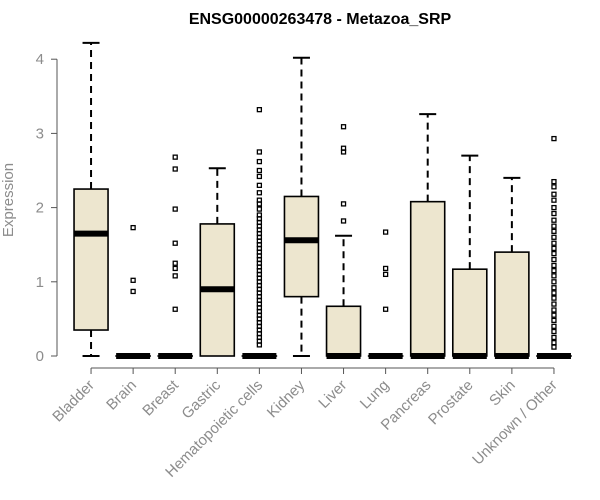 The image size is (600, 500). What do you see at coordinates (332, 394) in the screenshot?
I see `x-tick-label: Liver` at bounding box center [332, 394].